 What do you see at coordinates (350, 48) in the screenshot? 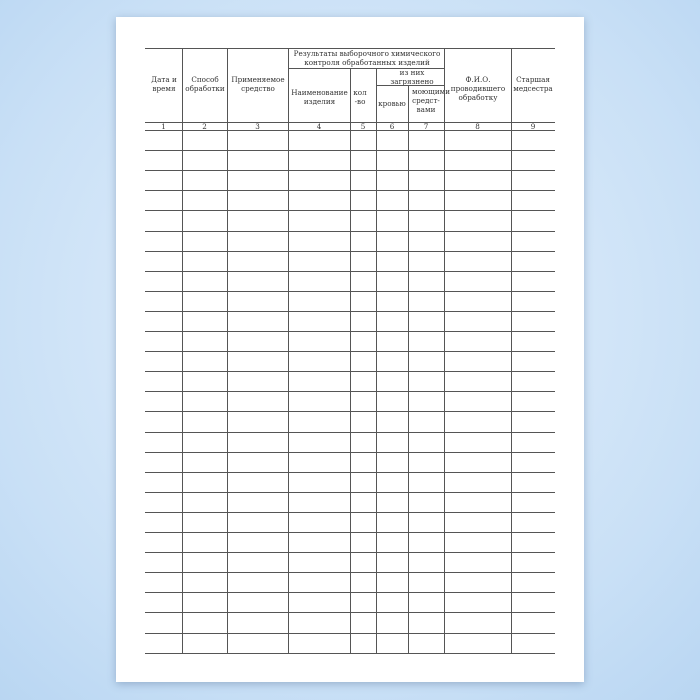
I see `table-top-border` at bounding box center [350, 48].